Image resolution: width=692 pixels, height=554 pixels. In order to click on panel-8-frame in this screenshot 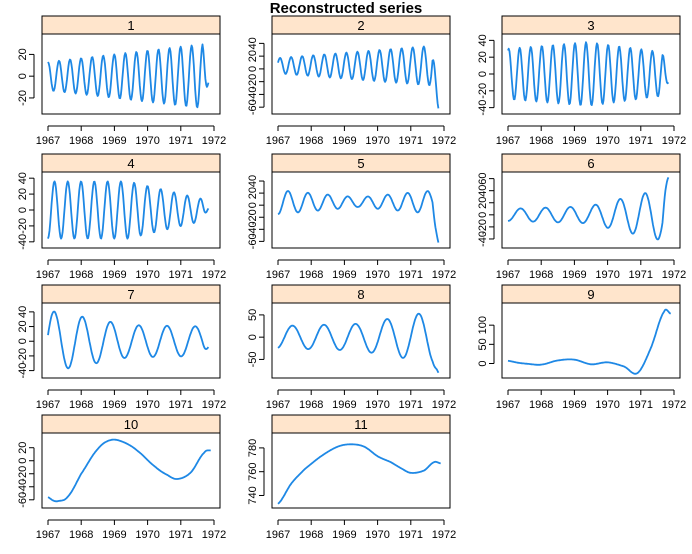, I will do `click(361, 340)`.